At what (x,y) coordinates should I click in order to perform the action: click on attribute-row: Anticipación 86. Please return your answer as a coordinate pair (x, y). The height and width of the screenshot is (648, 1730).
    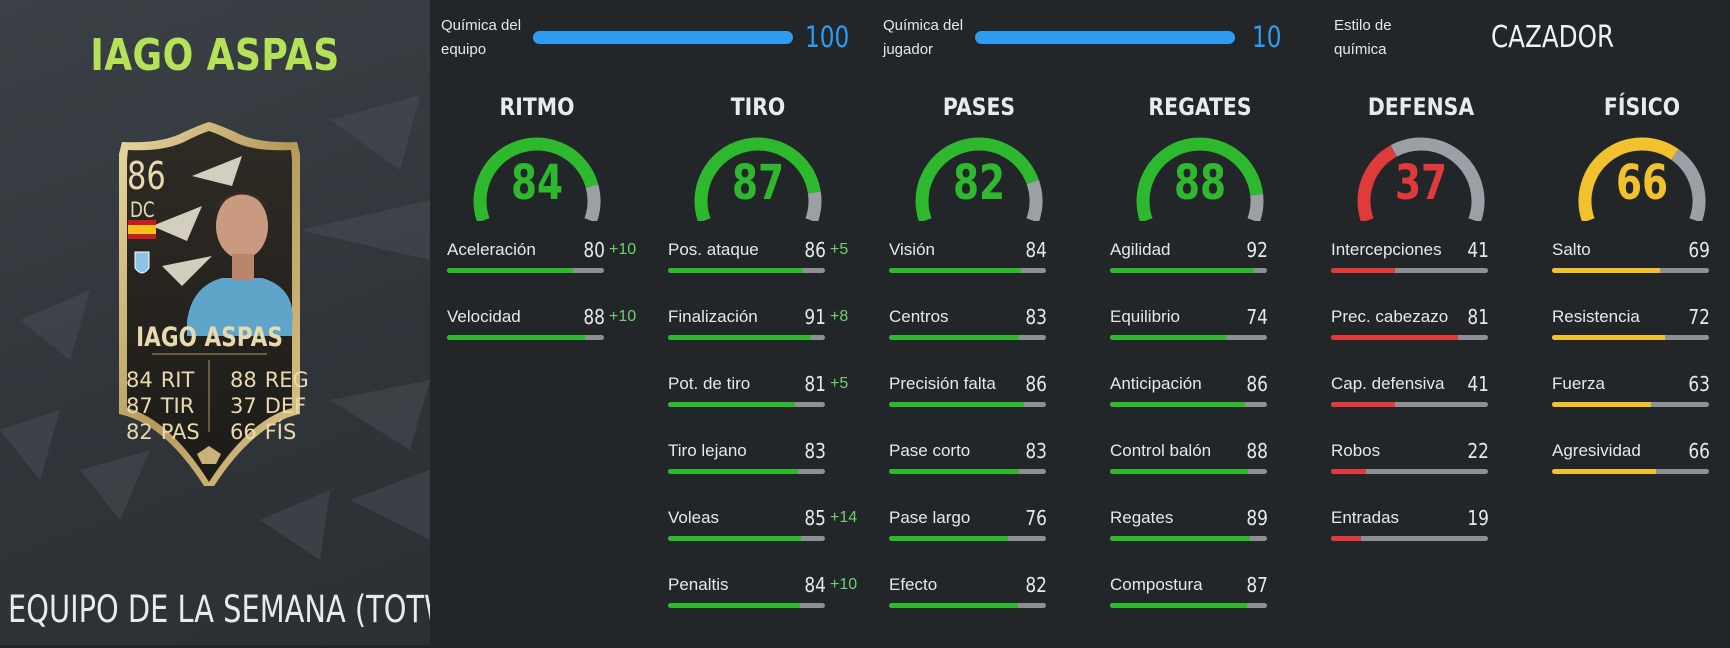
    Looking at the image, I should click on (1215, 393).